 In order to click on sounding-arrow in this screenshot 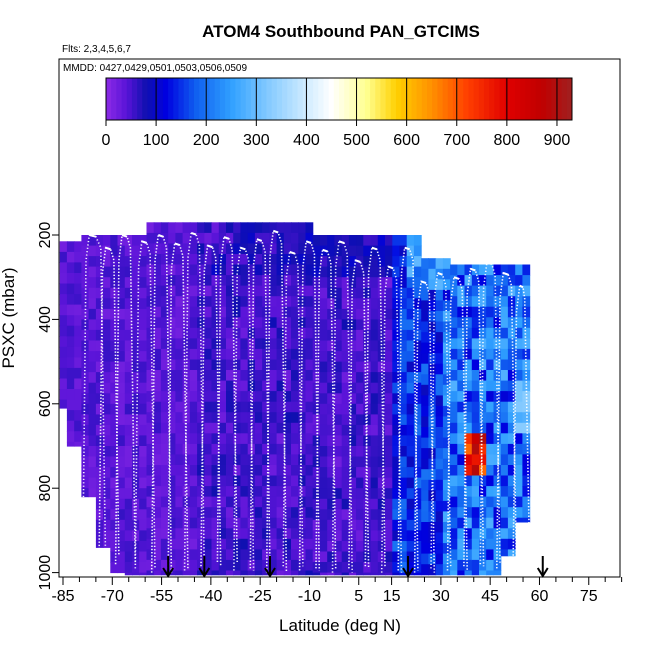, I will do `click(204, 567)`.